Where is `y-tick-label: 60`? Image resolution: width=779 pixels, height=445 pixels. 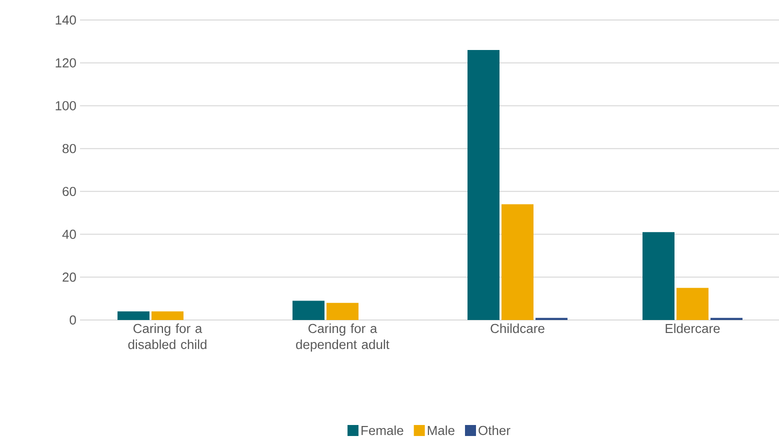
y-tick-label: 60 is located at coordinates (69, 191).